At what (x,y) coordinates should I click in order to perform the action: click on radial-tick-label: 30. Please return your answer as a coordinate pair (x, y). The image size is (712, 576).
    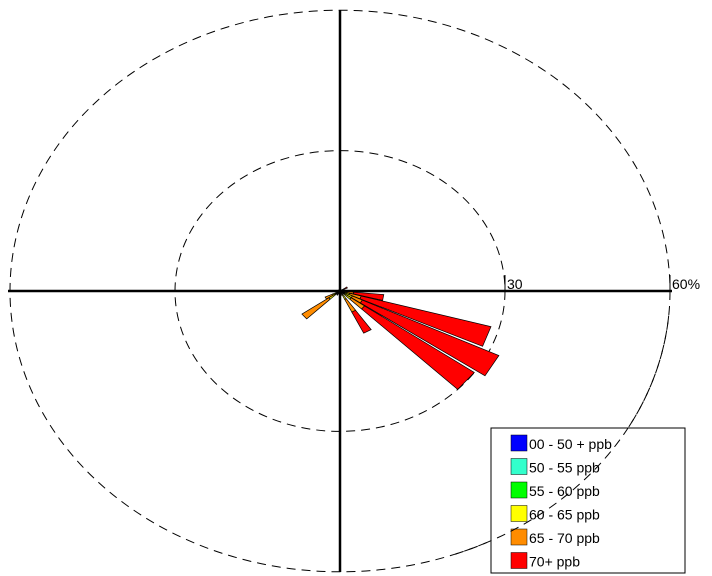
    Looking at the image, I should click on (515, 284).